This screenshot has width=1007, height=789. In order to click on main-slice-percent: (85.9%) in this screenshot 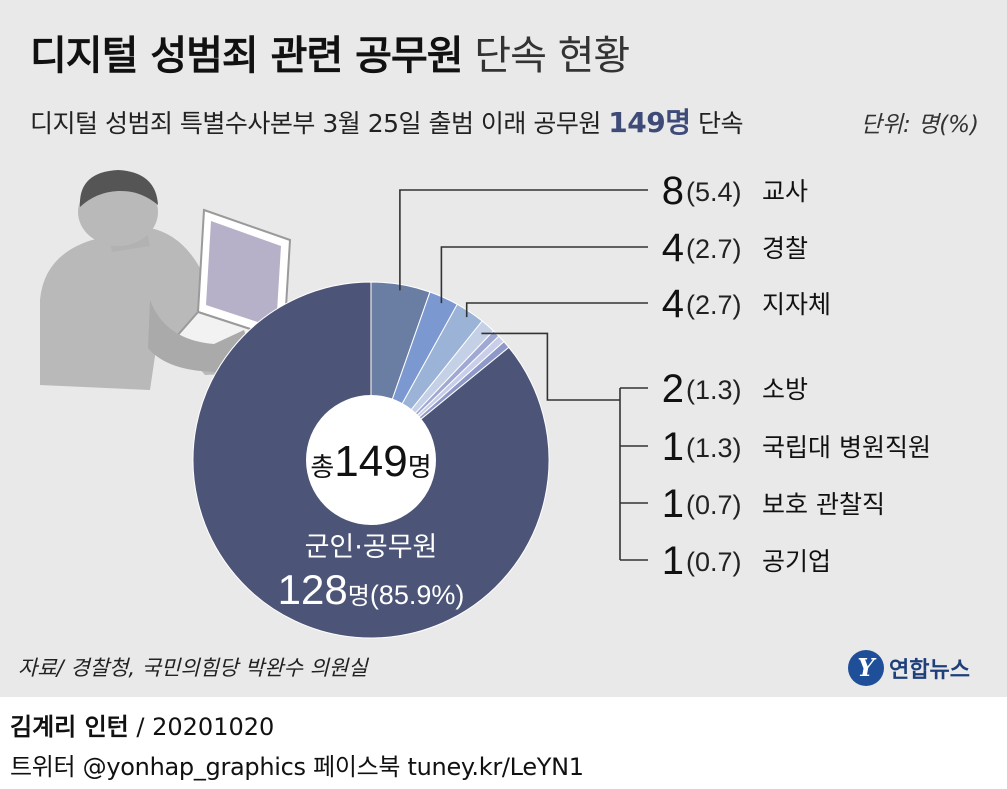, I will do `click(417, 595)`.